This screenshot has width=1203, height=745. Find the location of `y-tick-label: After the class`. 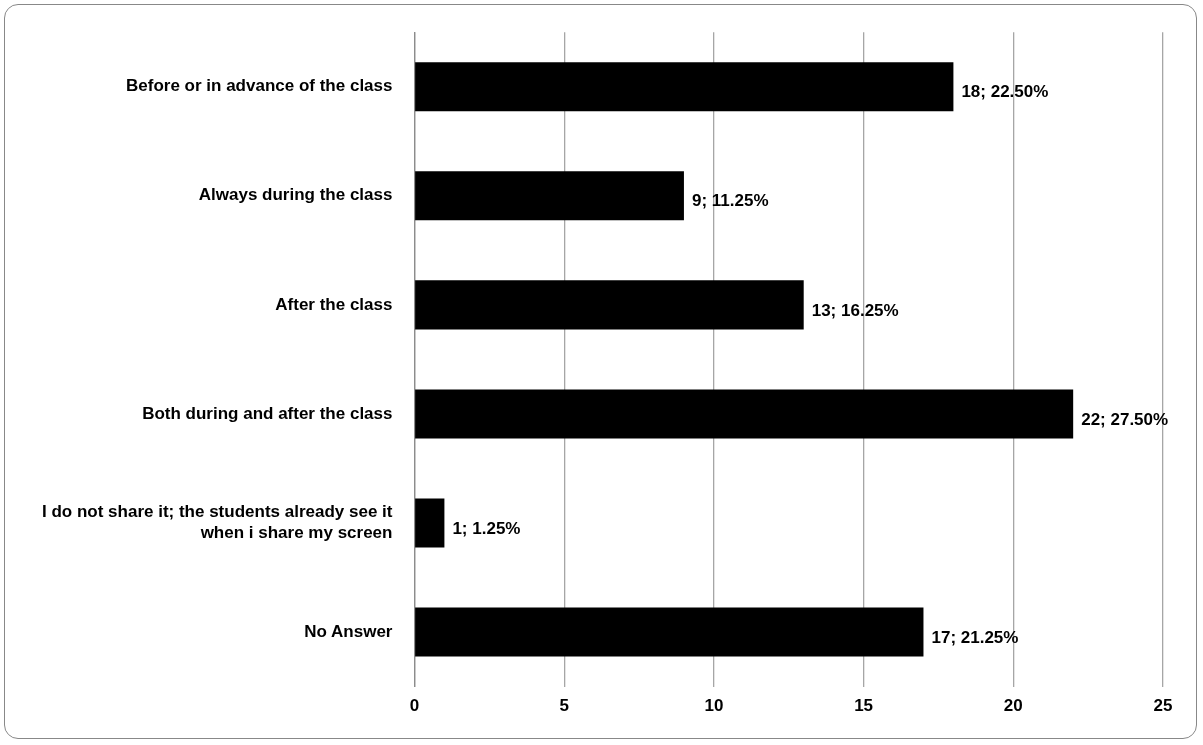

y-tick-label: After the class is located at coordinates (334, 304).